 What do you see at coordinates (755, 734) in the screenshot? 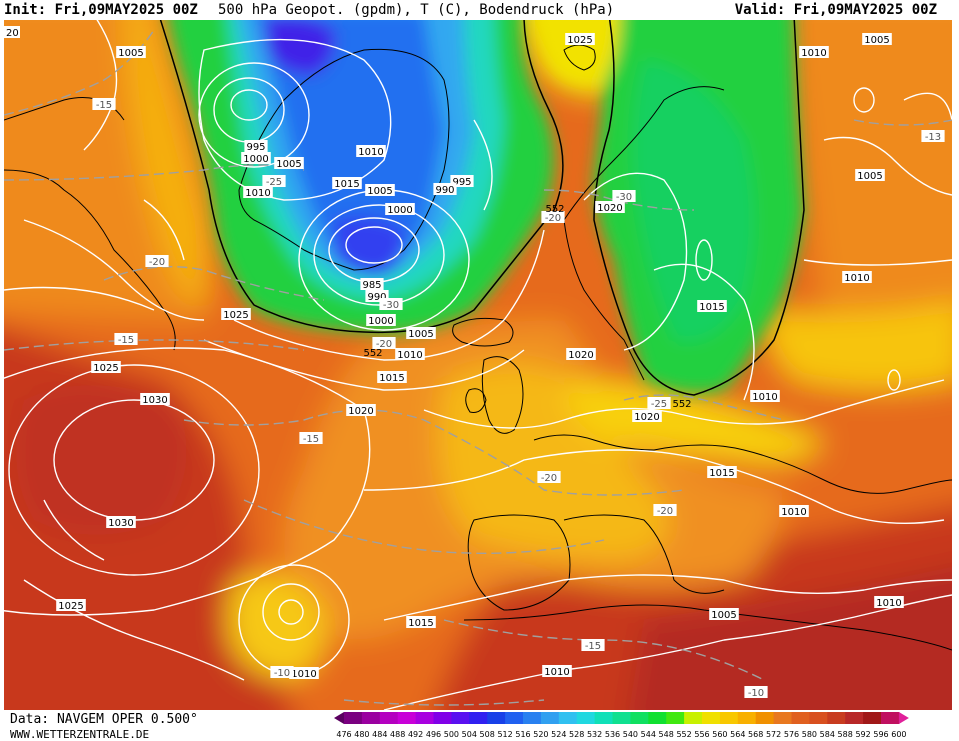
I see `scale-tick-label: 568` at bounding box center [755, 734].